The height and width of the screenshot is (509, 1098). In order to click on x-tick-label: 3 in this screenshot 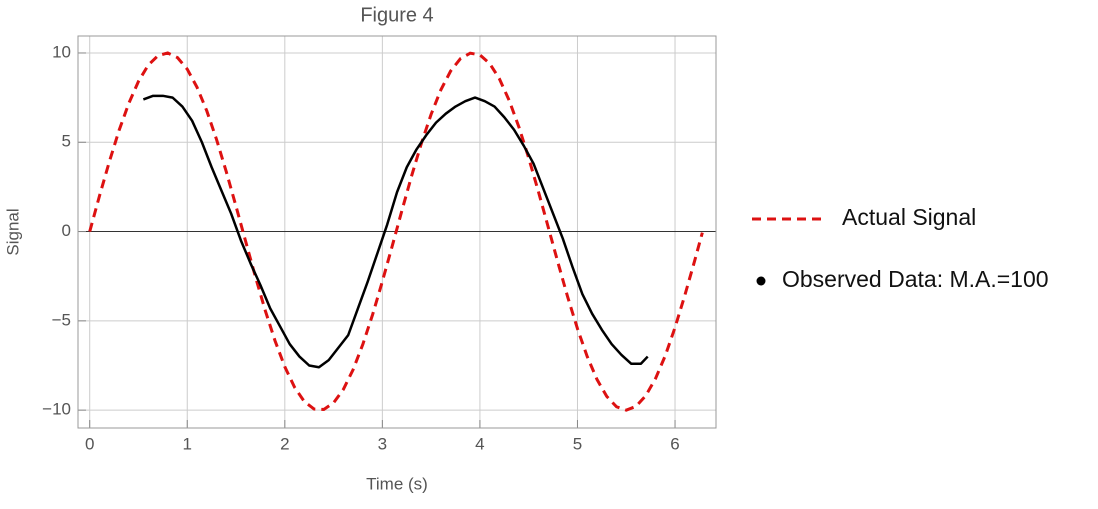, I will do `click(382, 443)`.